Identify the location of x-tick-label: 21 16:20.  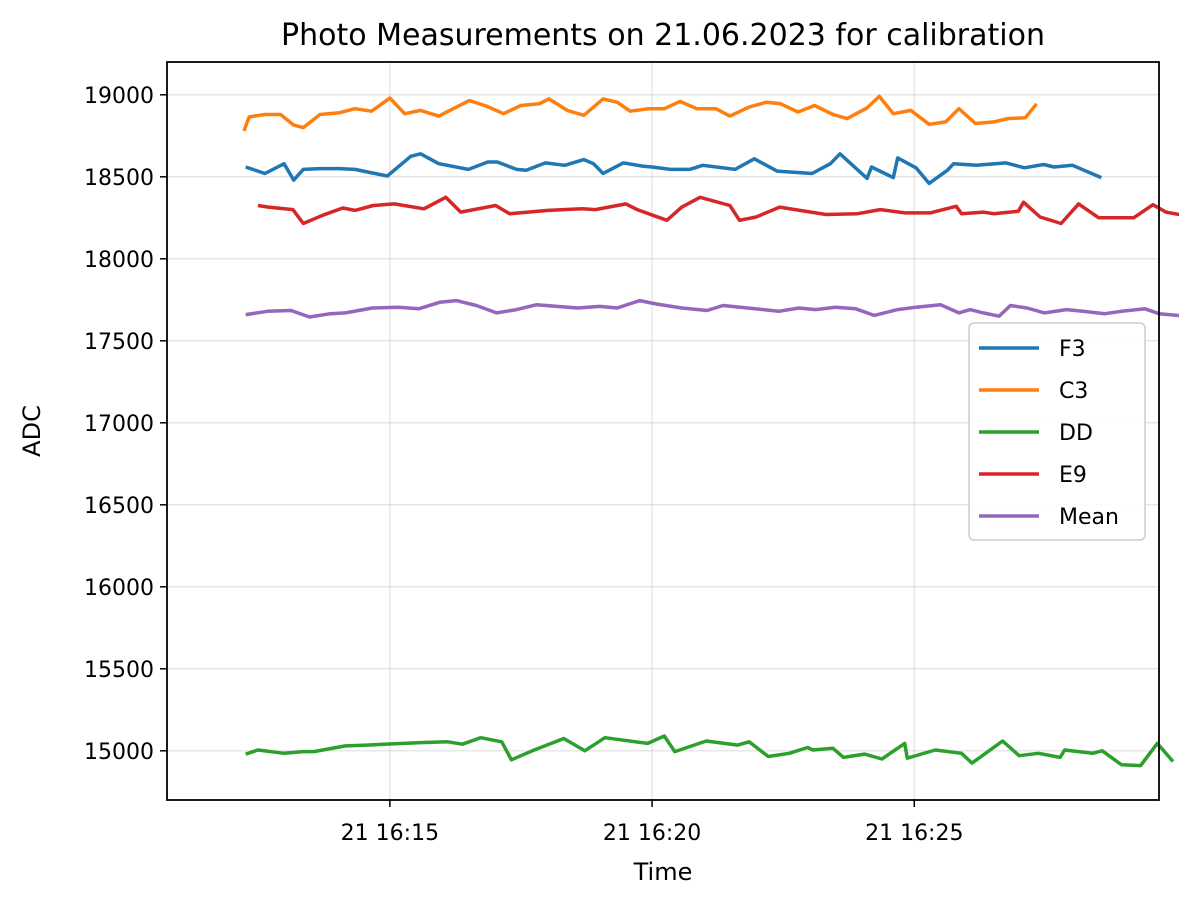
(652, 833).